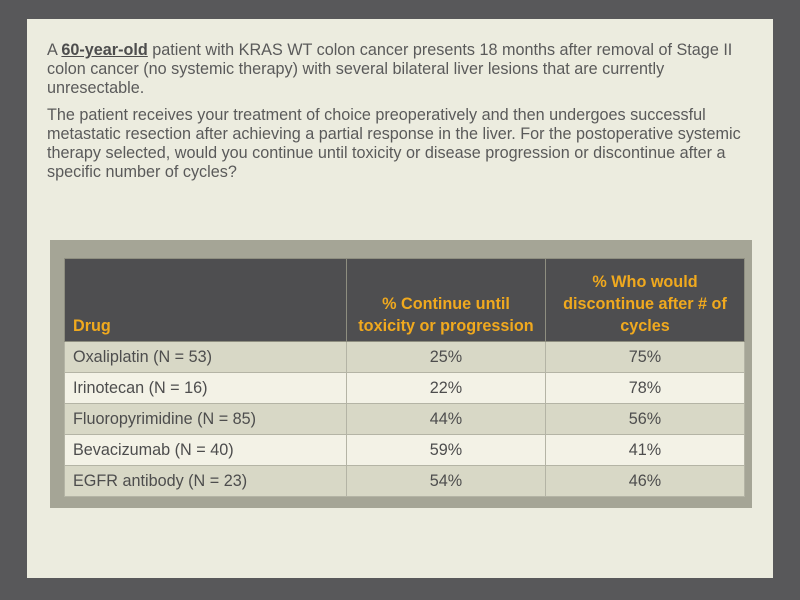  I want to click on continue-cell: 59%, so click(446, 450).